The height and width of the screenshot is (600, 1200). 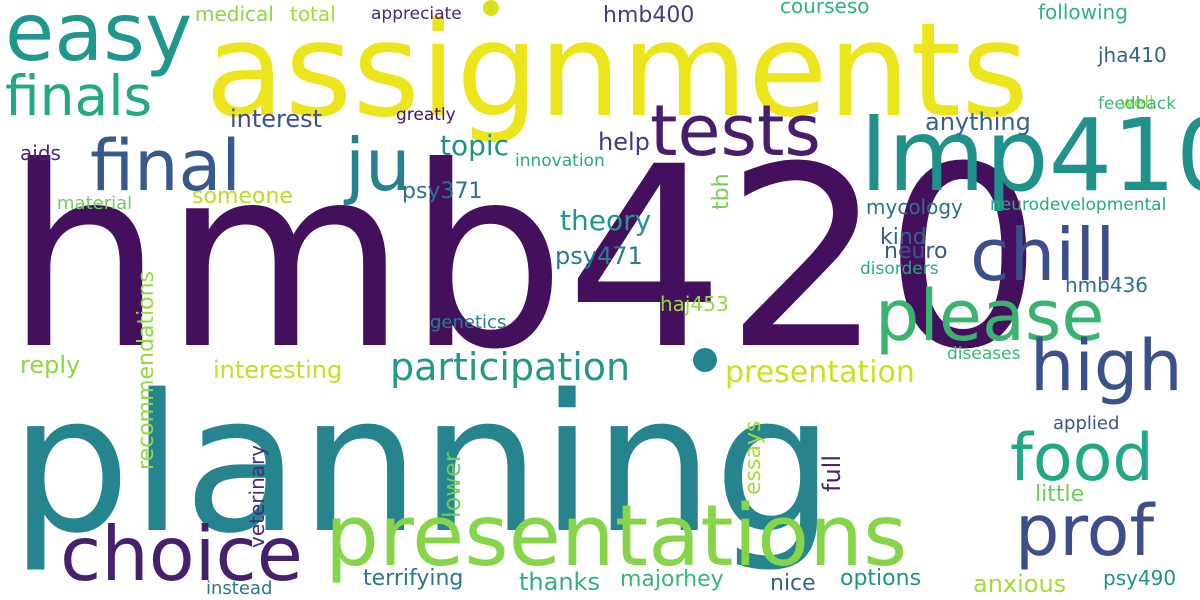 What do you see at coordinates (239, 588) in the screenshot?
I see `word-instead: instead` at bounding box center [239, 588].